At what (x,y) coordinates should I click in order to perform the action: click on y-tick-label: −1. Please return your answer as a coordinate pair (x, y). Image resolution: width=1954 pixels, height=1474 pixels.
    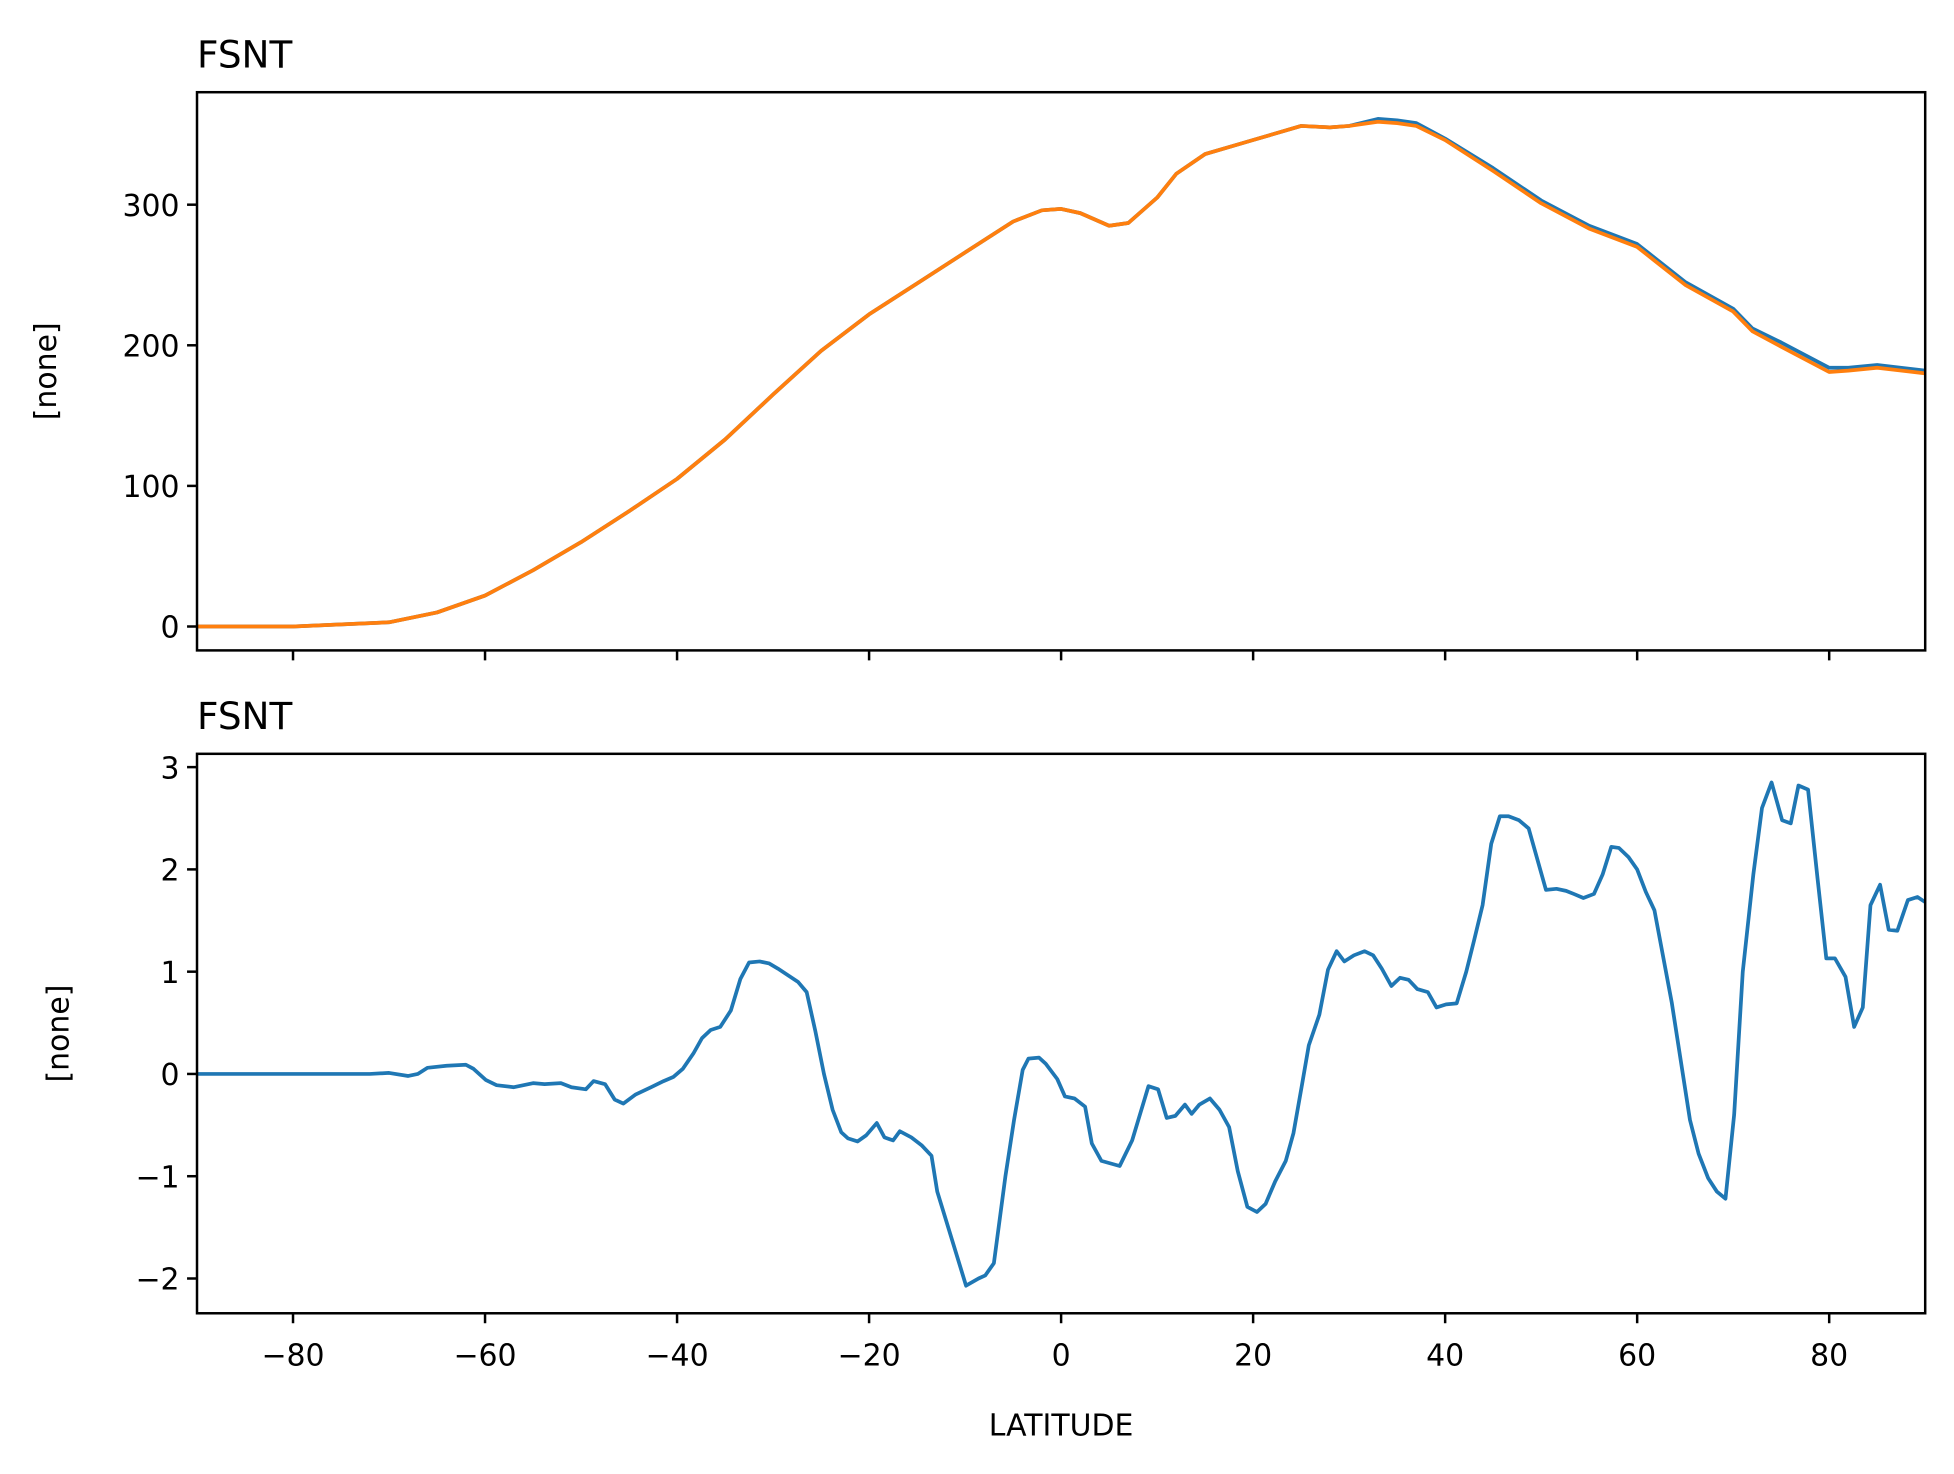
    Looking at the image, I should click on (158, 1177).